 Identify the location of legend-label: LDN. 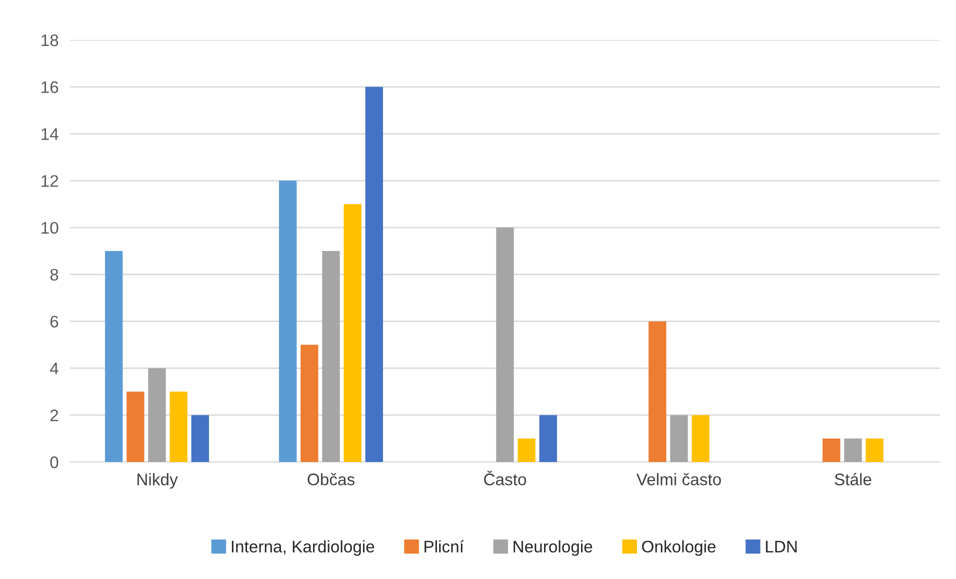
(781, 546).